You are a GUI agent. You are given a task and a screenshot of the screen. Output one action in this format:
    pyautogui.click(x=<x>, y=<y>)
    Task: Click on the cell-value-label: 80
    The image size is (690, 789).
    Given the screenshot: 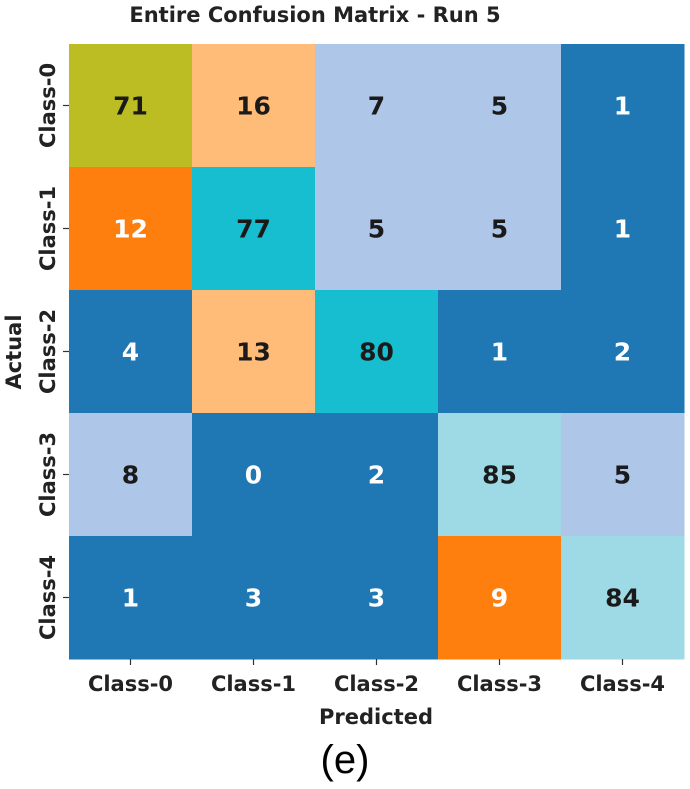 What is the action you would take?
    pyautogui.click(x=376, y=352)
    